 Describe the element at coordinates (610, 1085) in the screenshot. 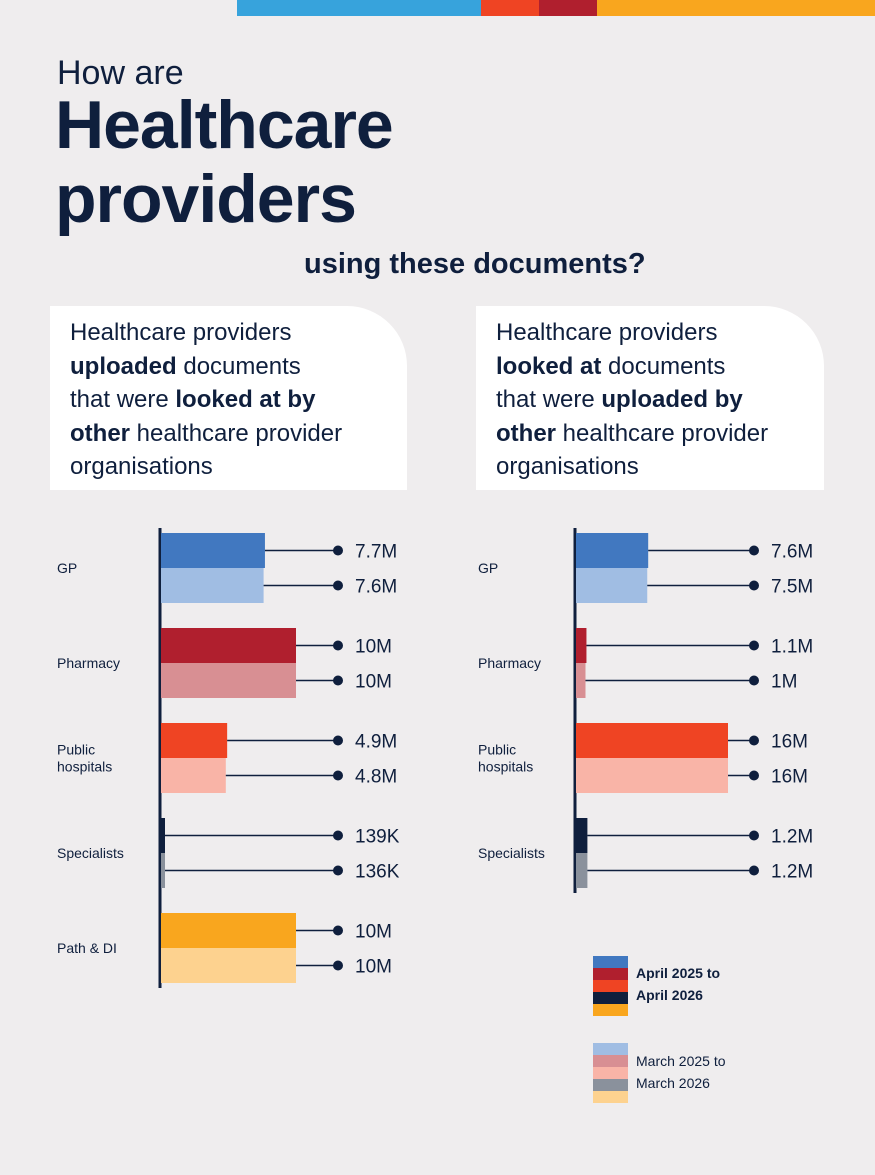

I see `legend-swatch-specialists-previous` at that location.